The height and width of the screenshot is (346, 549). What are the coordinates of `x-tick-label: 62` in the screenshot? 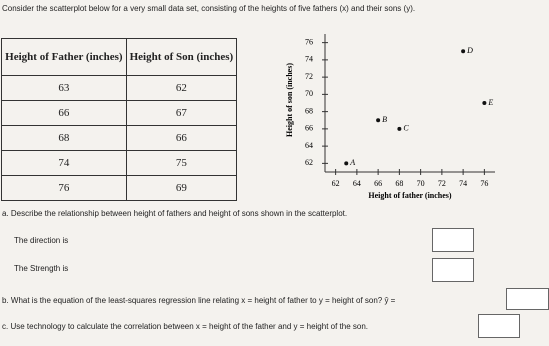 It's located at (336, 183).